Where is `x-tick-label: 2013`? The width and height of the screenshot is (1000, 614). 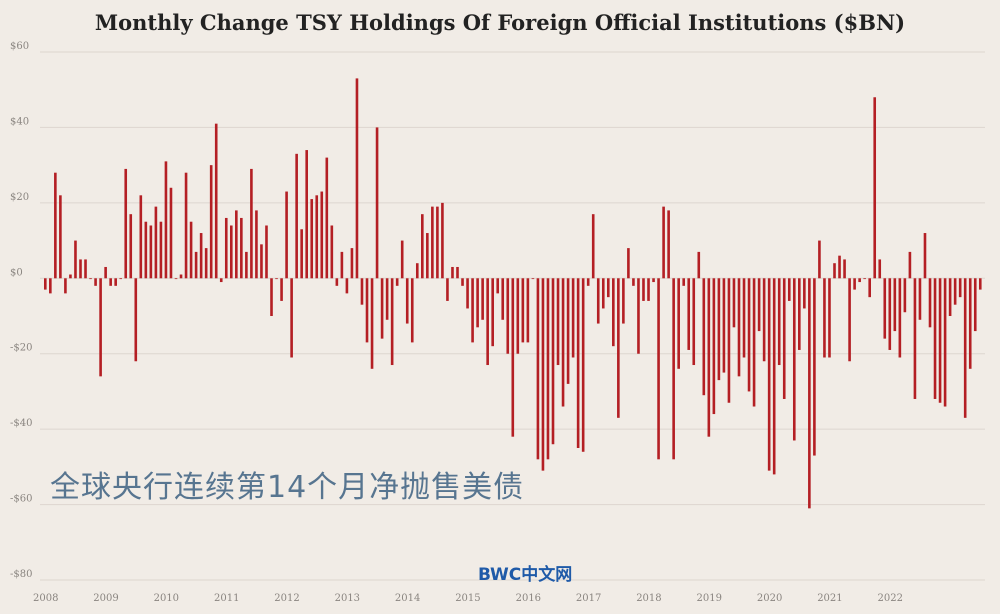
x-tick-label: 2013 is located at coordinates (347, 598).